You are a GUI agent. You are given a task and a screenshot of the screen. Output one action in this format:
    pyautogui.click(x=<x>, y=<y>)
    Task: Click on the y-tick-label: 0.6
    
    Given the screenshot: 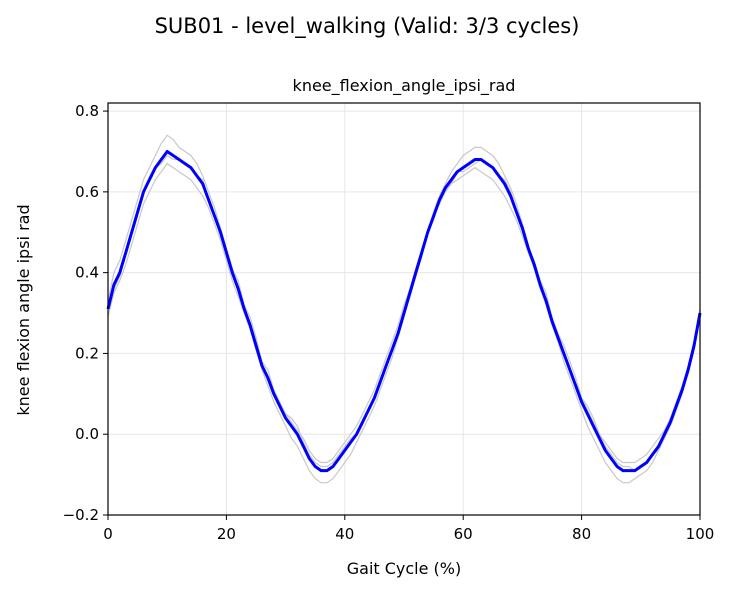 What is the action you would take?
    pyautogui.click(x=87, y=192)
    